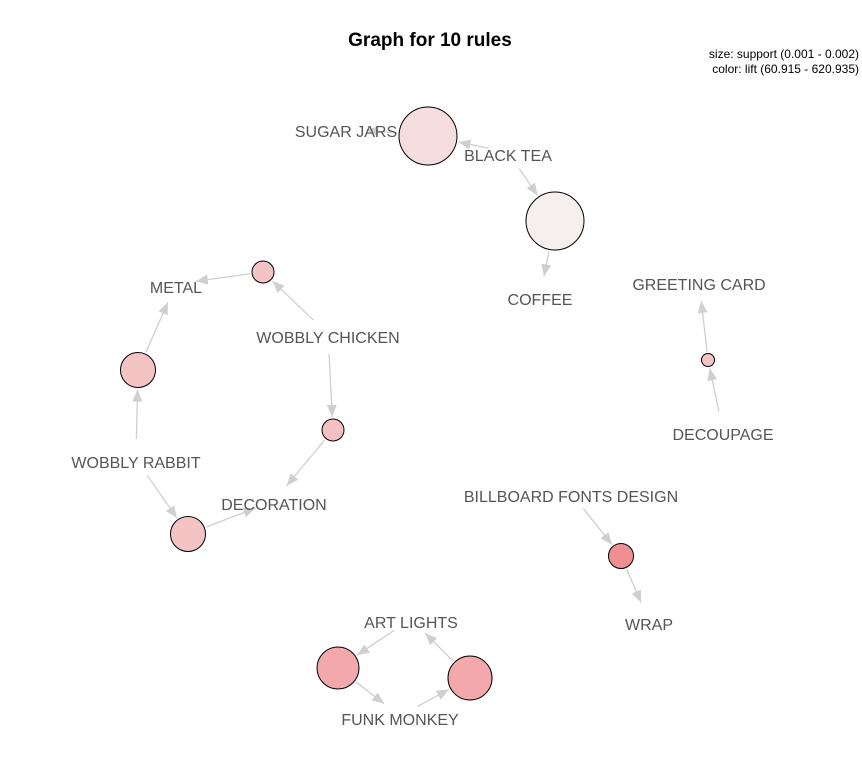 The image size is (862, 775). What do you see at coordinates (372, 131) in the screenshot?
I see `edge-rule-1-to-sugar-jars-arrowhead` at bounding box center [372, 131].